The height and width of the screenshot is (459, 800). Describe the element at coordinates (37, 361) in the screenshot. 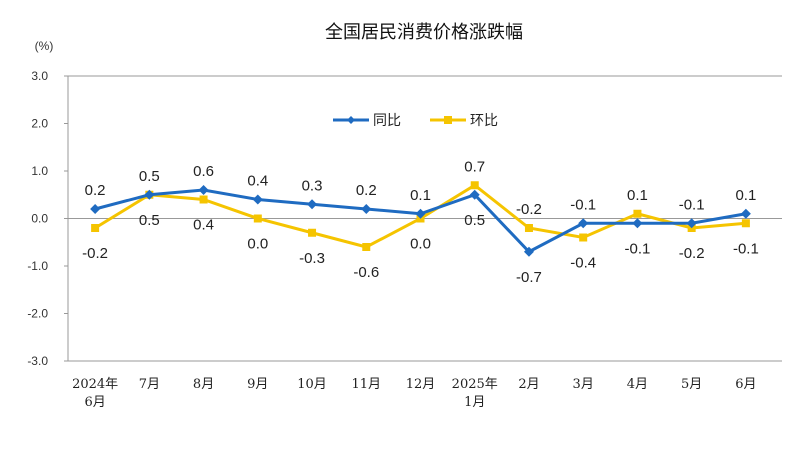

I see `y-tick-label: -3.0` at that location.